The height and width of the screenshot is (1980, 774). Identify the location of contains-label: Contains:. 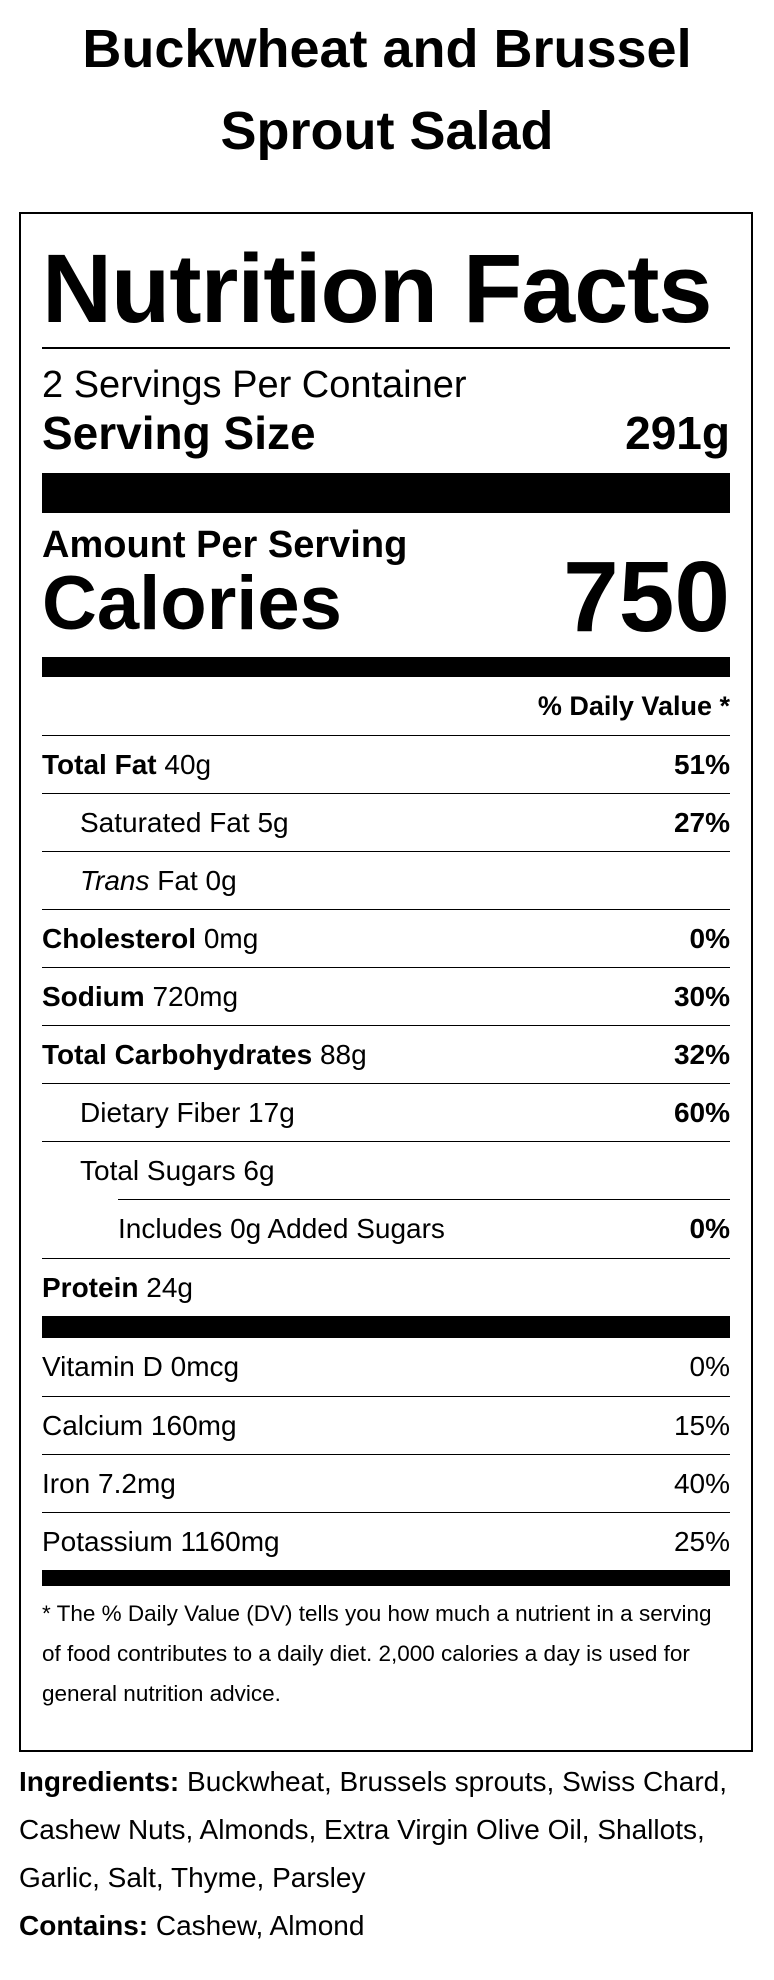
(84, 1925).